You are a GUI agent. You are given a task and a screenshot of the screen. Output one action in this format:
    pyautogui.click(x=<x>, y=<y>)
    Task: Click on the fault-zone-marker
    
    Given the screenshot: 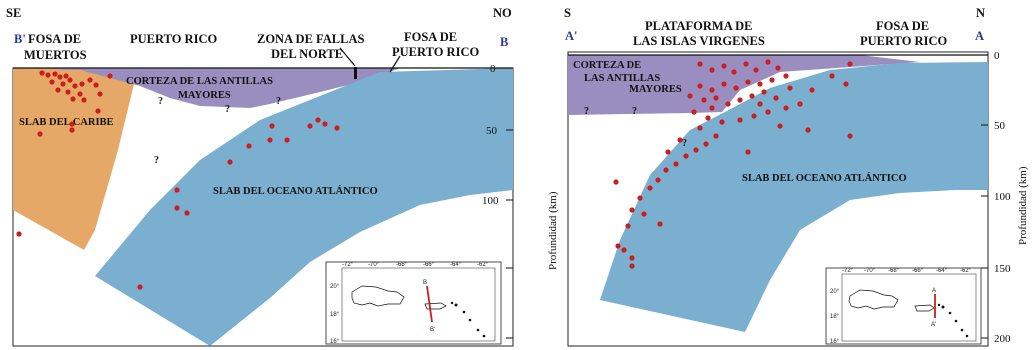 What is the action you would take?
    pyautogui.click(x=355, y=73)
    